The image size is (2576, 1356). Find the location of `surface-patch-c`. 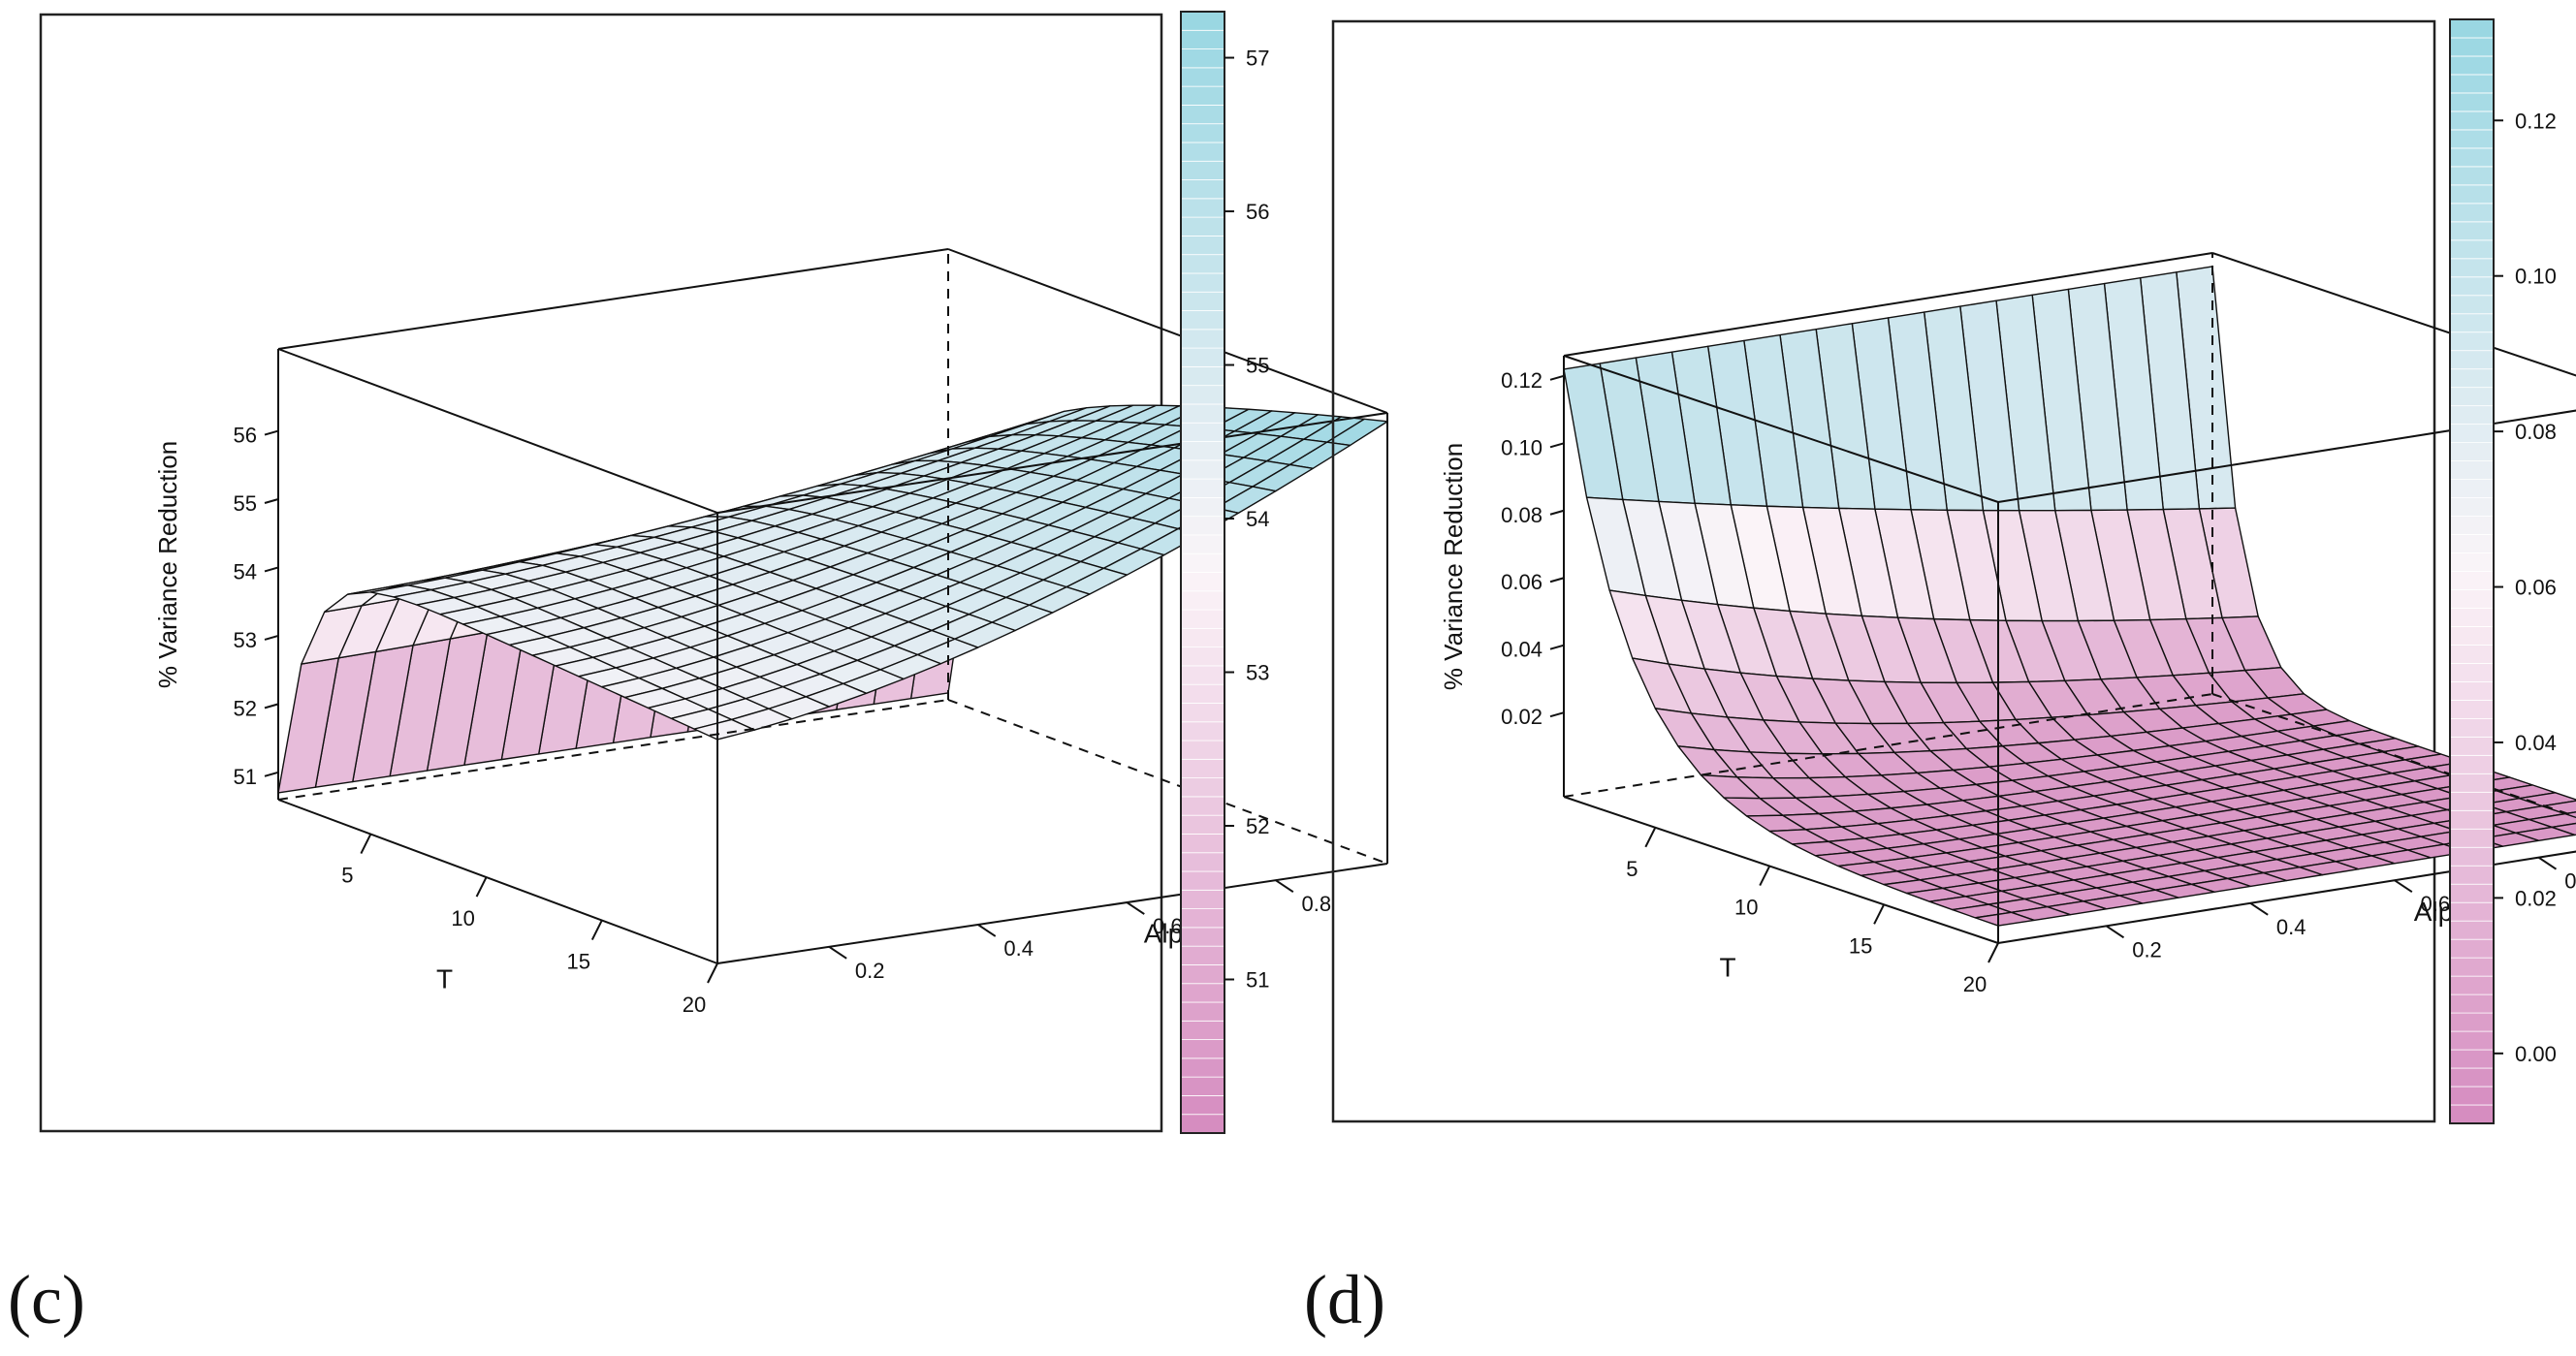

surface-patch-c is located at coordinates (724, 729).